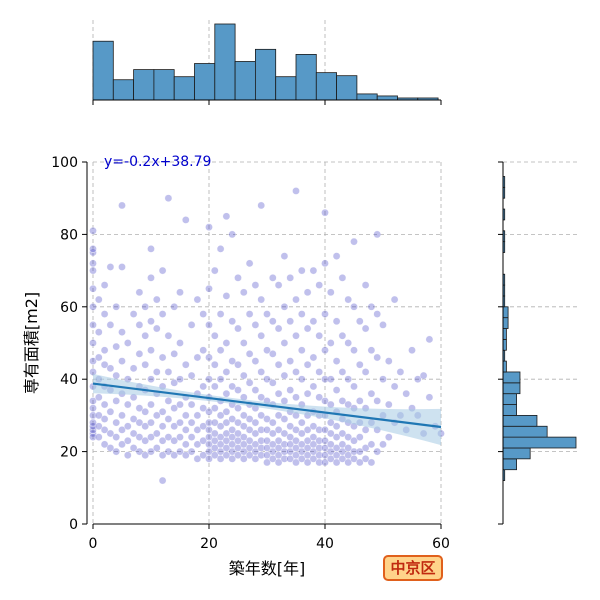  What do you see at coordinates (413, 568) in the screenshot?
I see `ward-badge: 中京区` at bounding box center [413, 568].